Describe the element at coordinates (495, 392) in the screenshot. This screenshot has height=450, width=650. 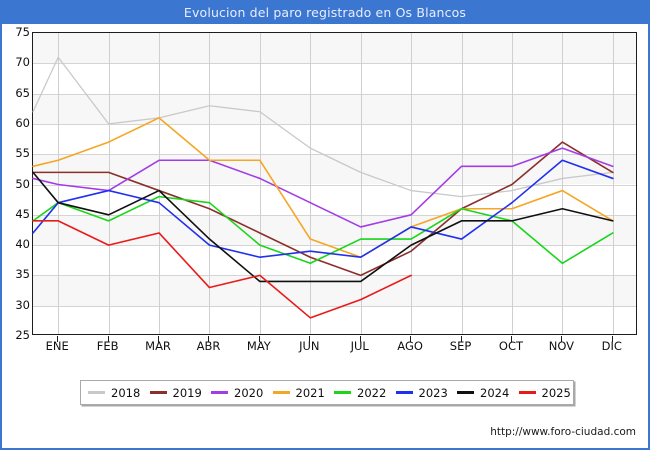
I see `legend-label: 2024` at that location.